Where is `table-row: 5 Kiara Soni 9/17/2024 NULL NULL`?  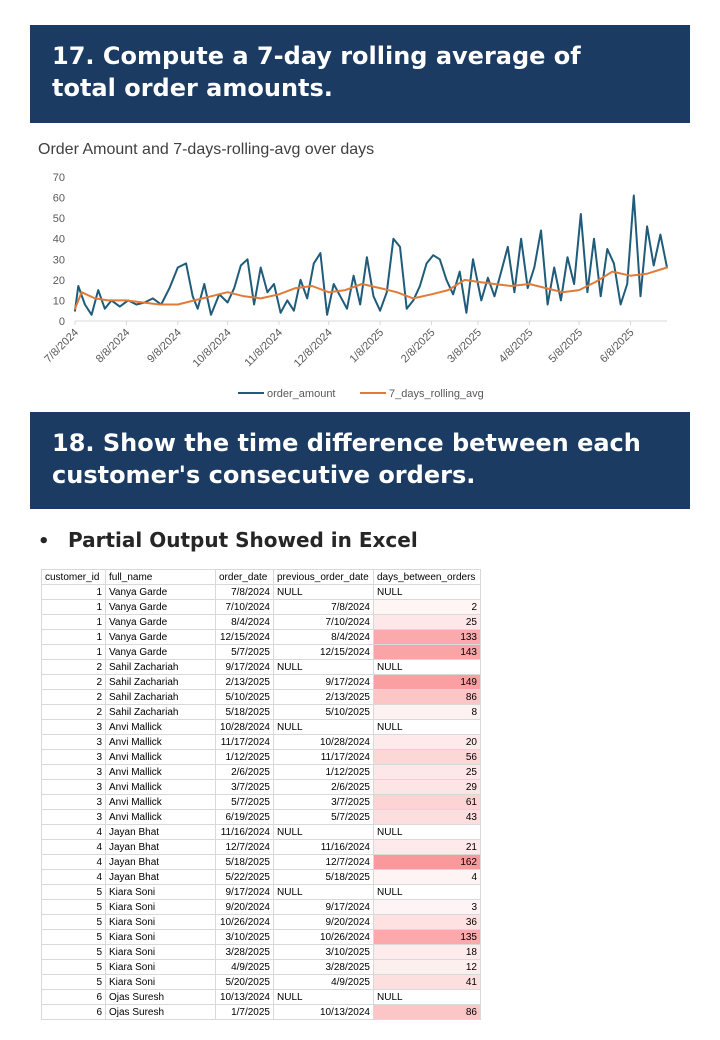 table-row: 5 Kiara Soni 9/17/2024 NULL NULL is located at coordinates (261, 892).